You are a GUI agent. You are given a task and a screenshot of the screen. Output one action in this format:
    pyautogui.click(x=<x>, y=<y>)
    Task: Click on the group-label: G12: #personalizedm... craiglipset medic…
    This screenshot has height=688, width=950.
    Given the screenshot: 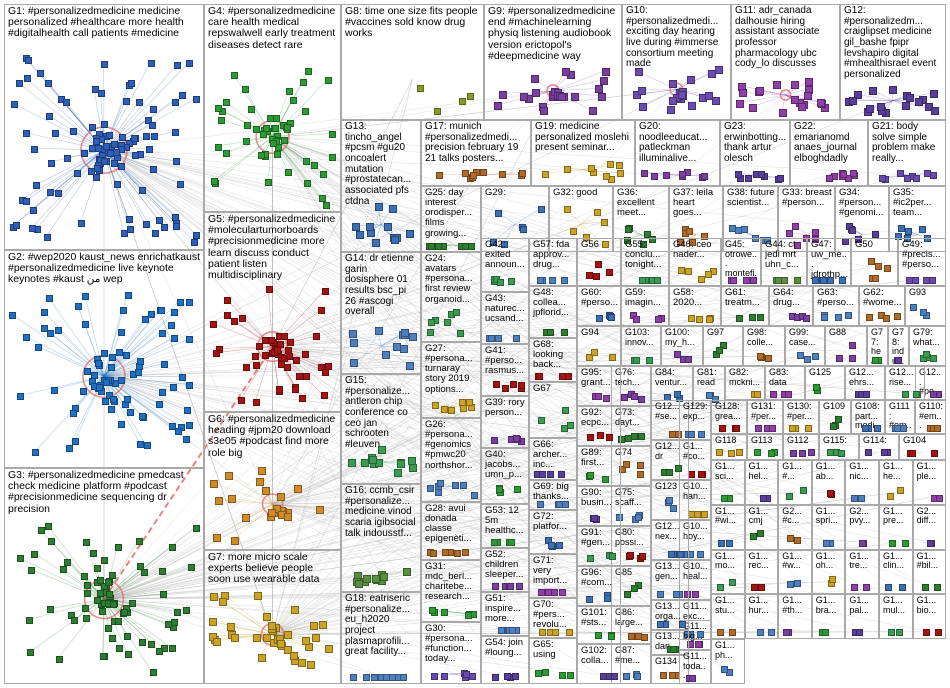 What is the action you would take?
    pyautogui.click(x=892, y=43)
    